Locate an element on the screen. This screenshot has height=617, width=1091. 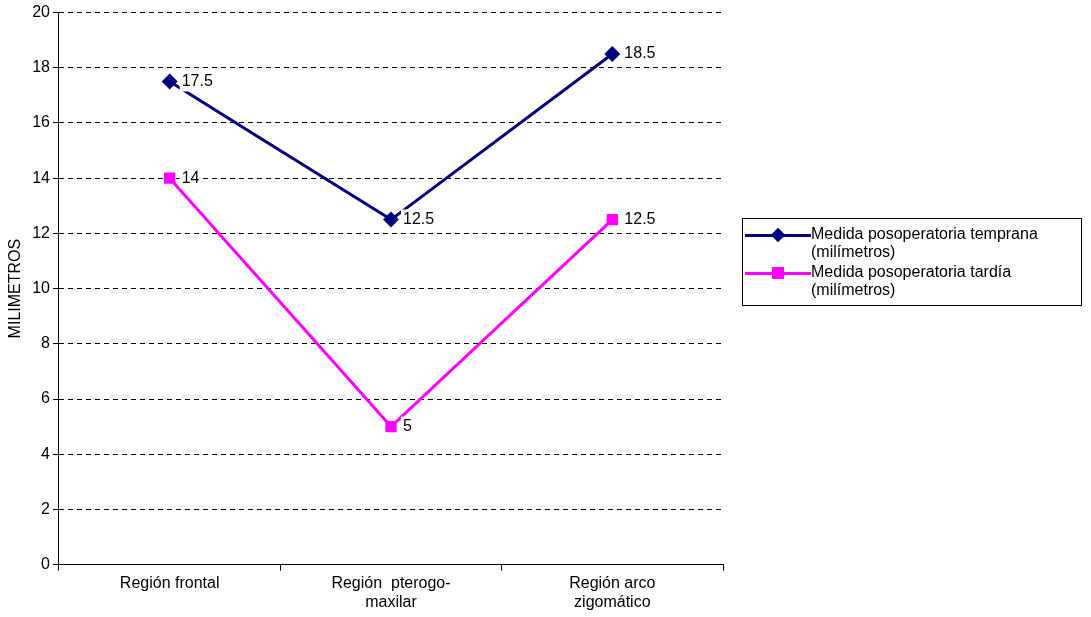
legend-label: Medida posoperatoria tardía (milímetros) is located at coordinates (912, 281).